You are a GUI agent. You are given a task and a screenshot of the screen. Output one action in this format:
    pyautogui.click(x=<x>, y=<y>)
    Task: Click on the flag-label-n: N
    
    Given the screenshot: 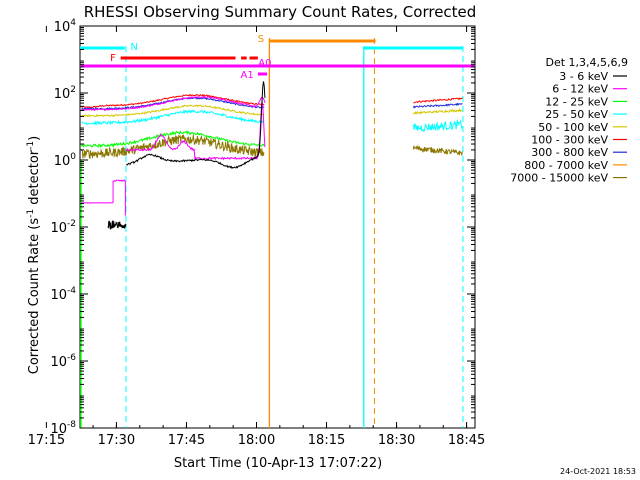 What is the action you would take?
    pyautogui.click(x=133, y=47)
    